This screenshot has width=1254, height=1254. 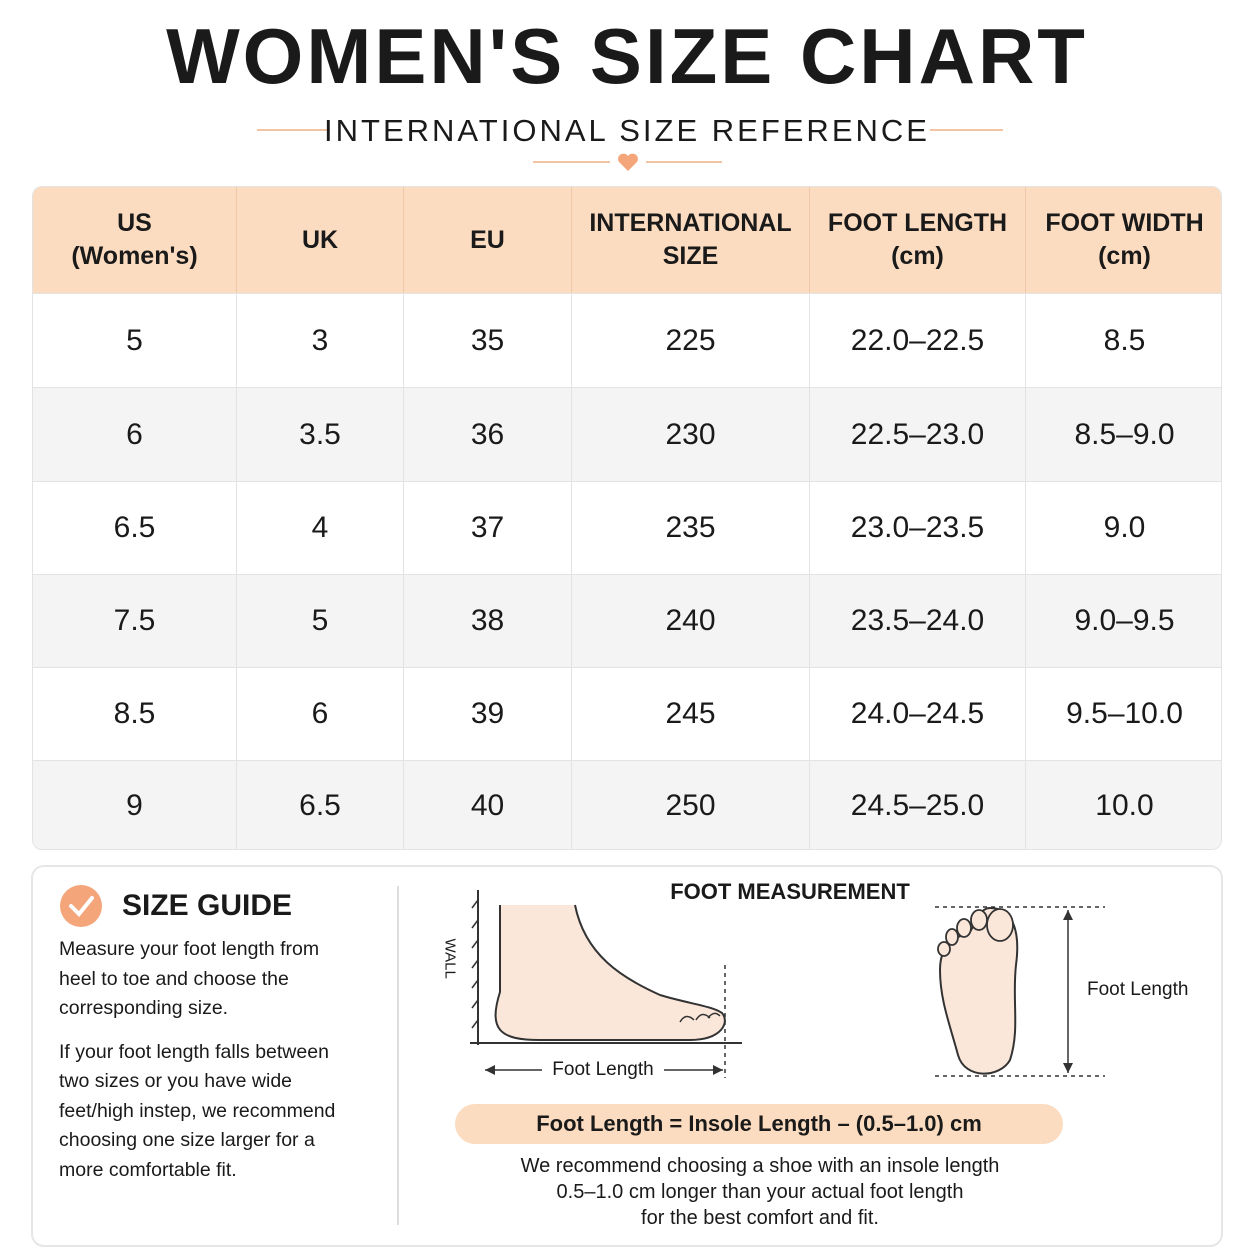 What do you see at coordinates (1123, 713) in the screenshot?
I see `table-cell: 9.5–10.0` at bounding box center [1123, 713].